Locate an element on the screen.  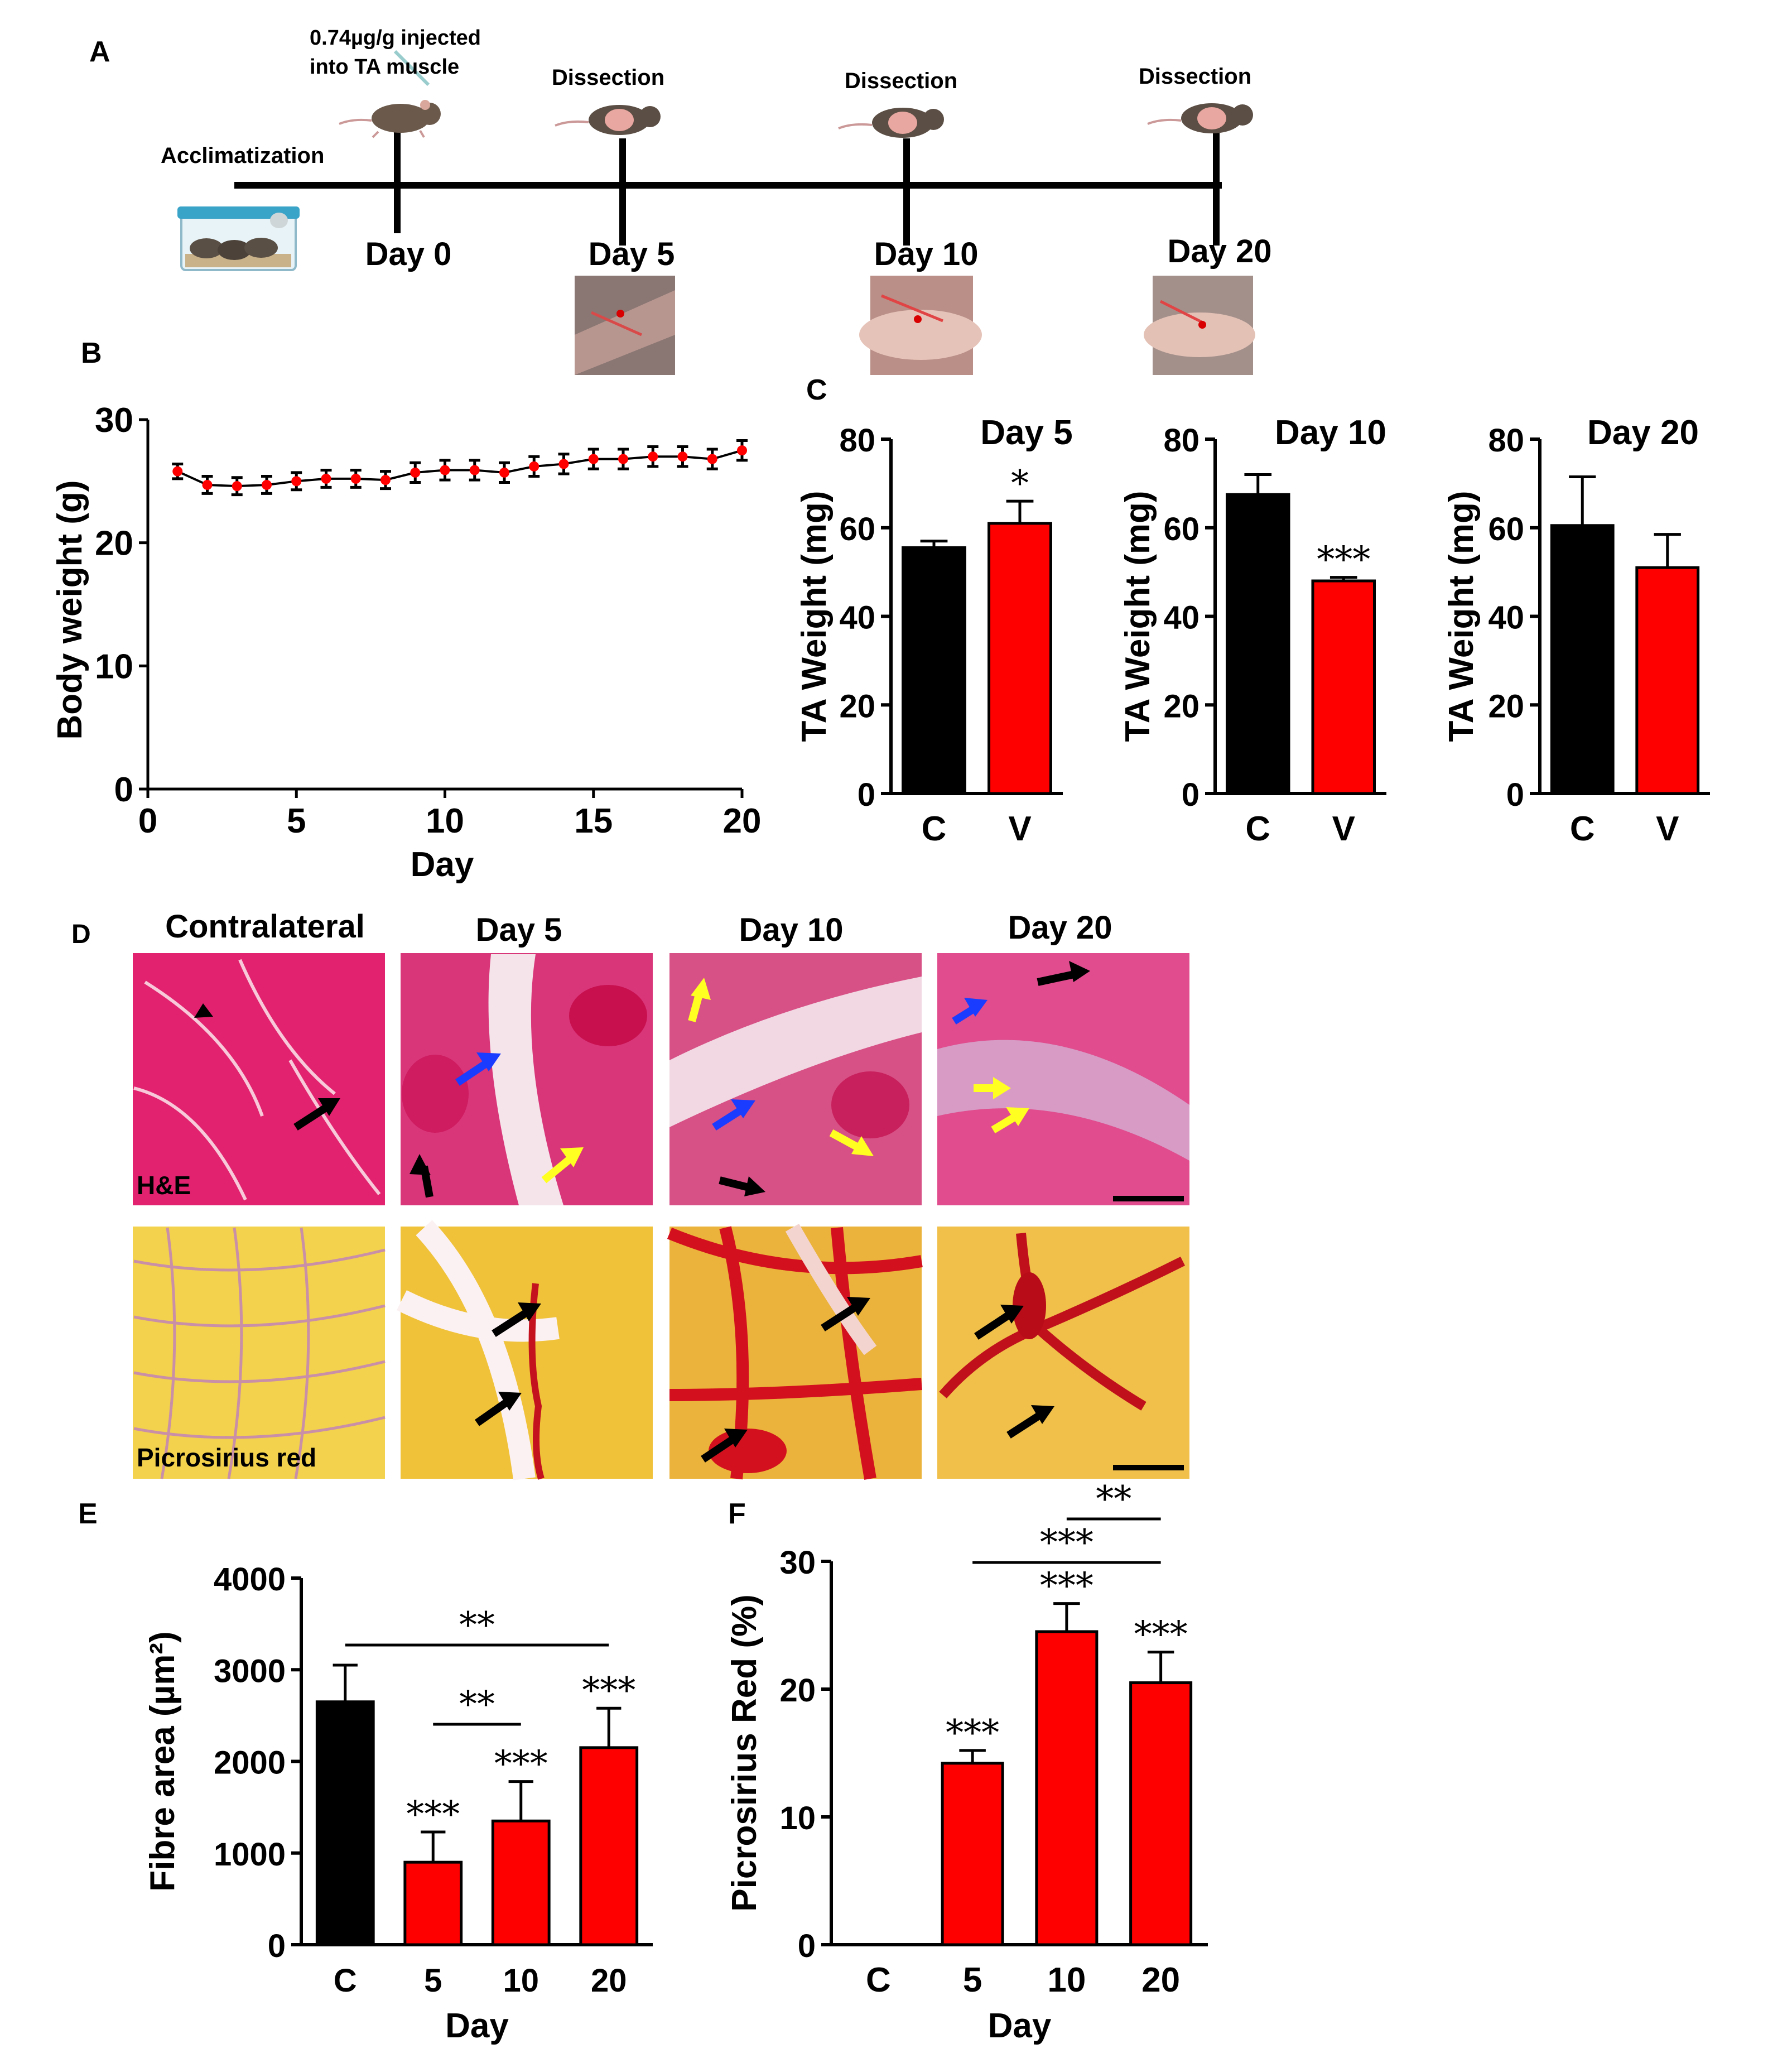
picrosirius-image-contralateral is located at coordinates (259, 1353).